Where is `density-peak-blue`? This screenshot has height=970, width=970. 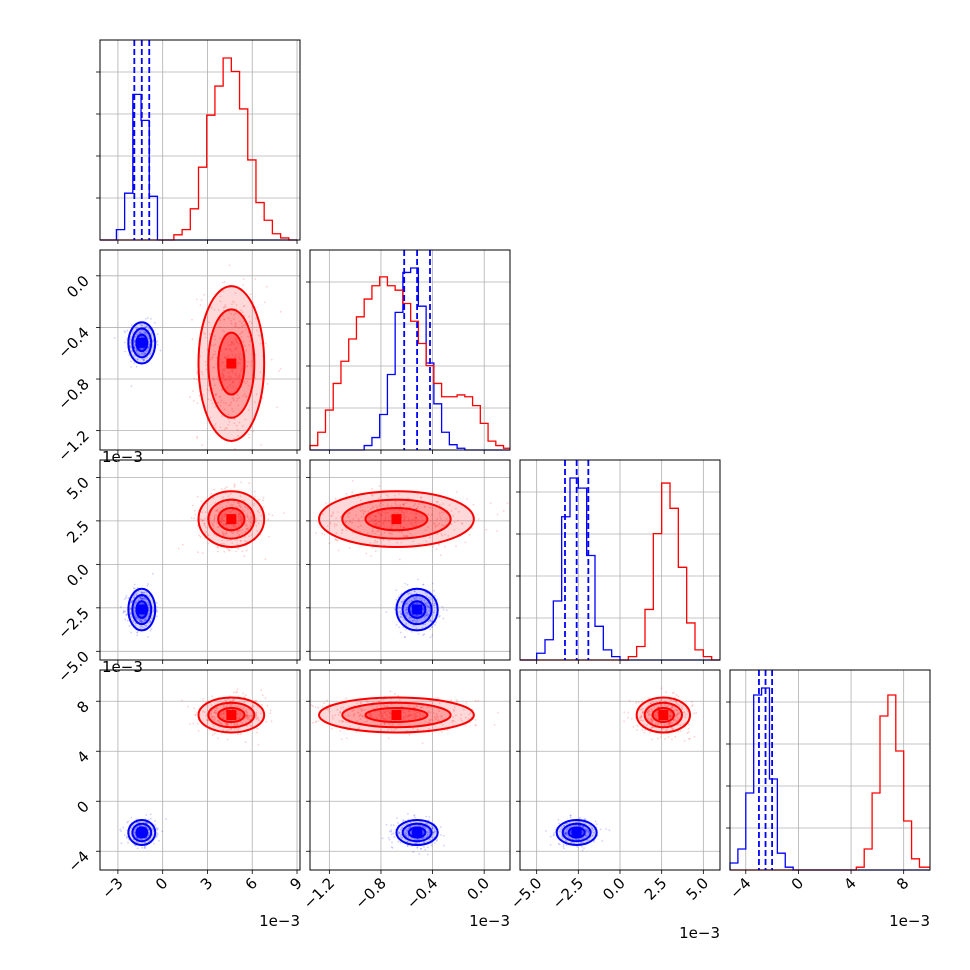
density-peak-blue is located at coordinates (141, 342).